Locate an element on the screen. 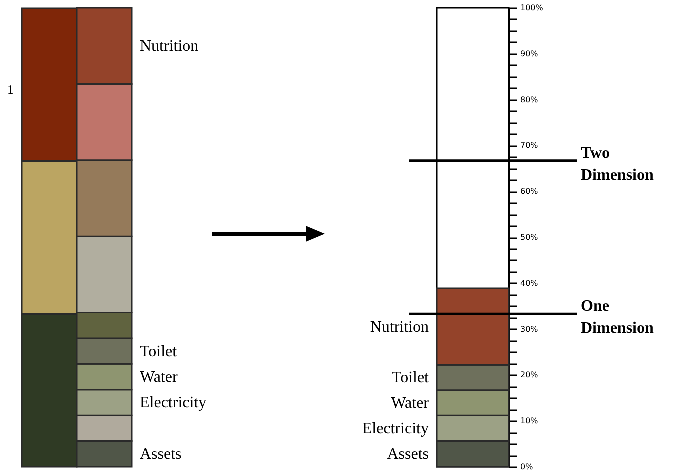  y-tick-label: 30% is located at coordinates (529, 329).